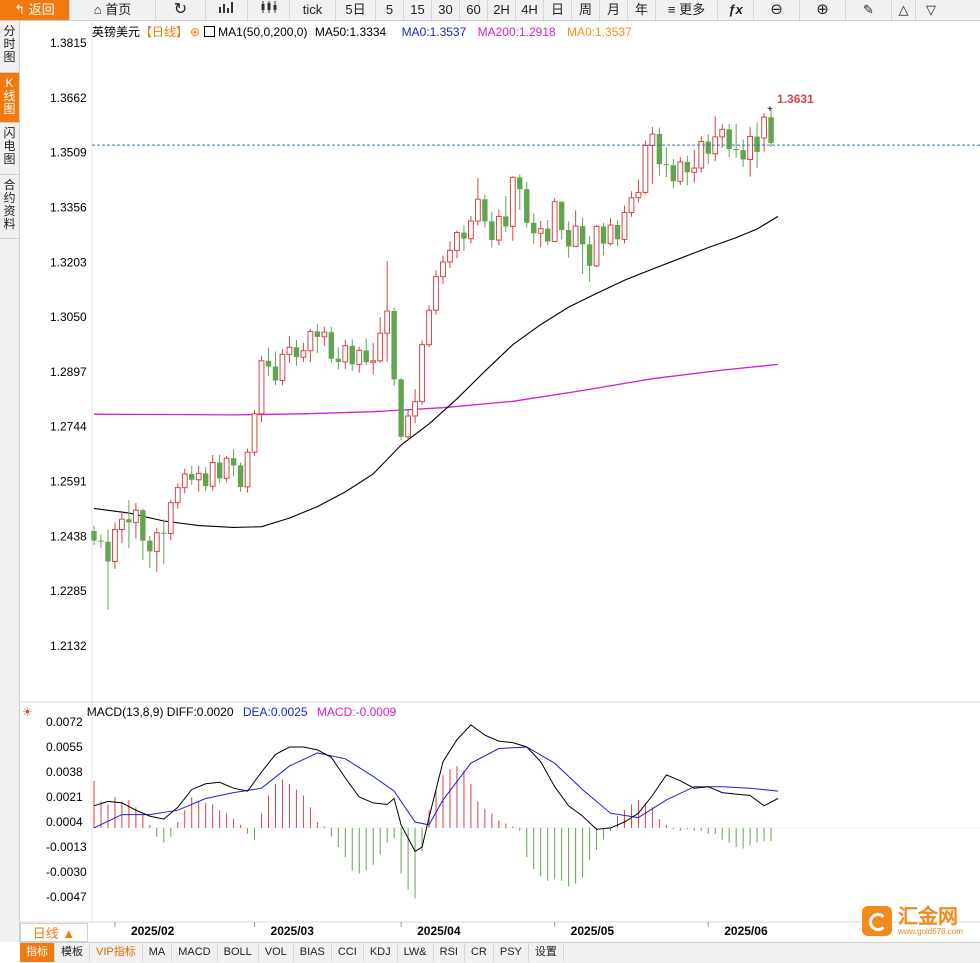  What do you see at coordinates (777, 10) in the screenshot?
I see `zoom-out-button: ⊖` at bounding box center [777, 10].